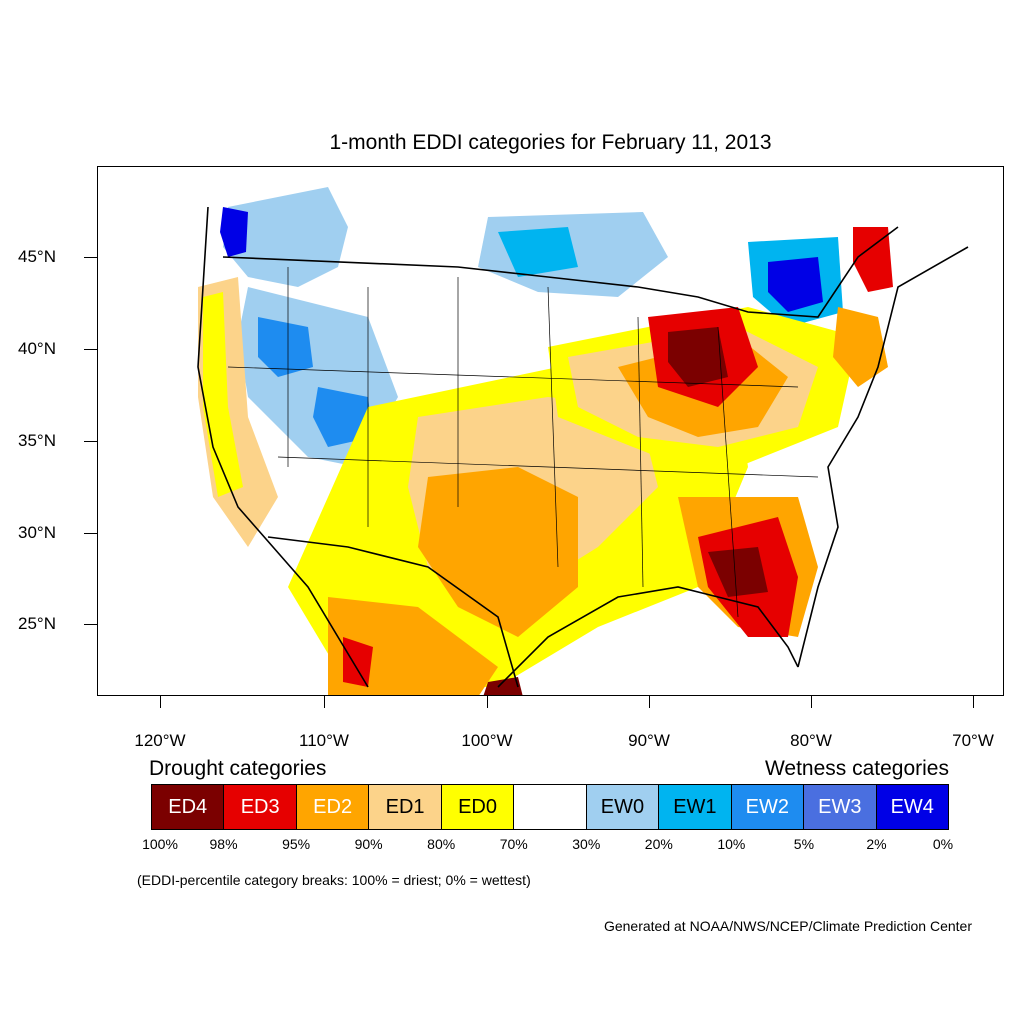 Image resolution: width=1024 pixels, height=1024 pixels. What do you see at coordinates (160, 740) in the screenshot?
I see `lon-label-120: 120°W` at bounding box center [160, 740].